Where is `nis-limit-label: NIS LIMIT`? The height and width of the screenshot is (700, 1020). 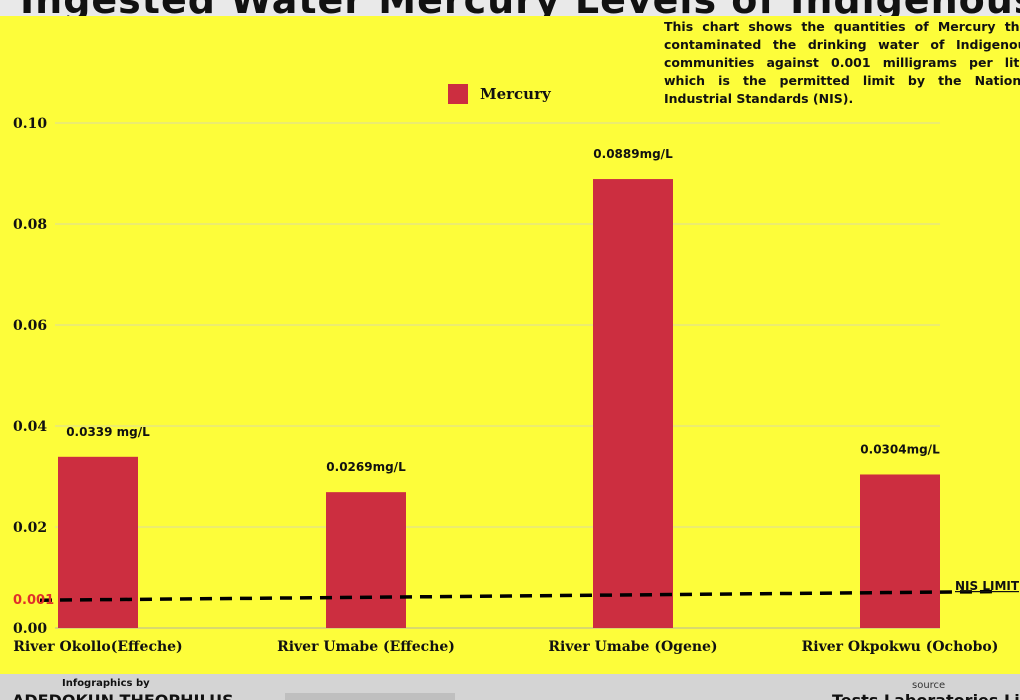
nis-limit-label: NIS LIMIT is located at coordinates (987, 586).